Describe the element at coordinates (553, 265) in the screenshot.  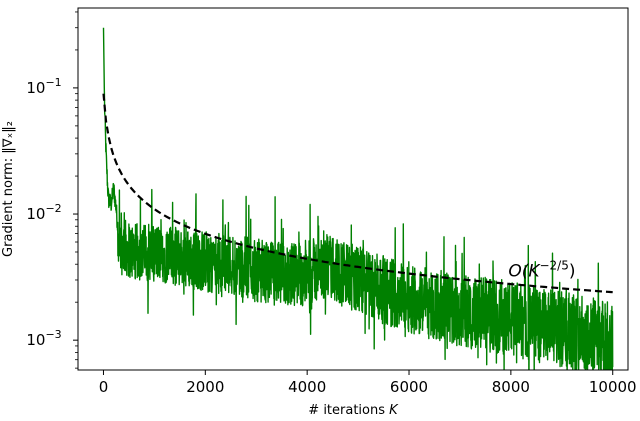
I see `rate-annotation-exponent: −2/5` at that location.